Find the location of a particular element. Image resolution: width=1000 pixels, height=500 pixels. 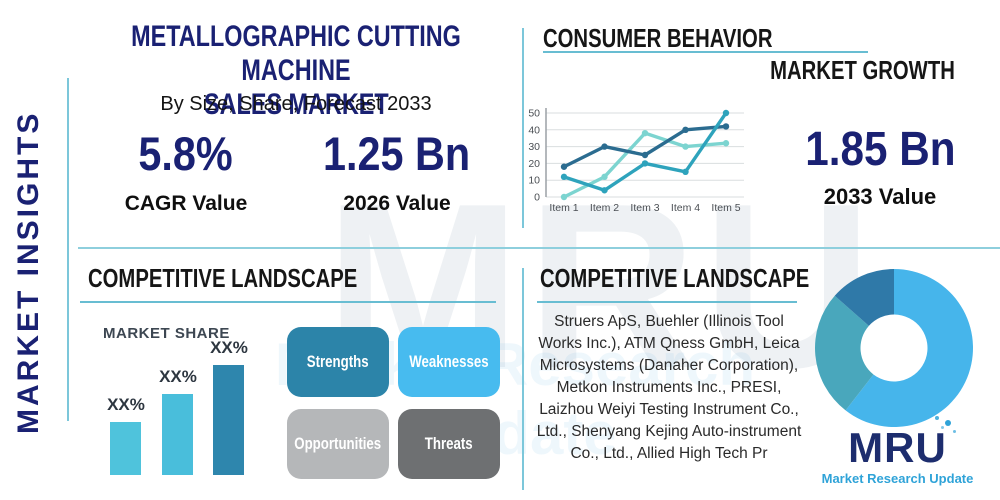

company-list-line: Works Inc.), ATM Qness GmbH, Leica is located at coordinates (669, 343).